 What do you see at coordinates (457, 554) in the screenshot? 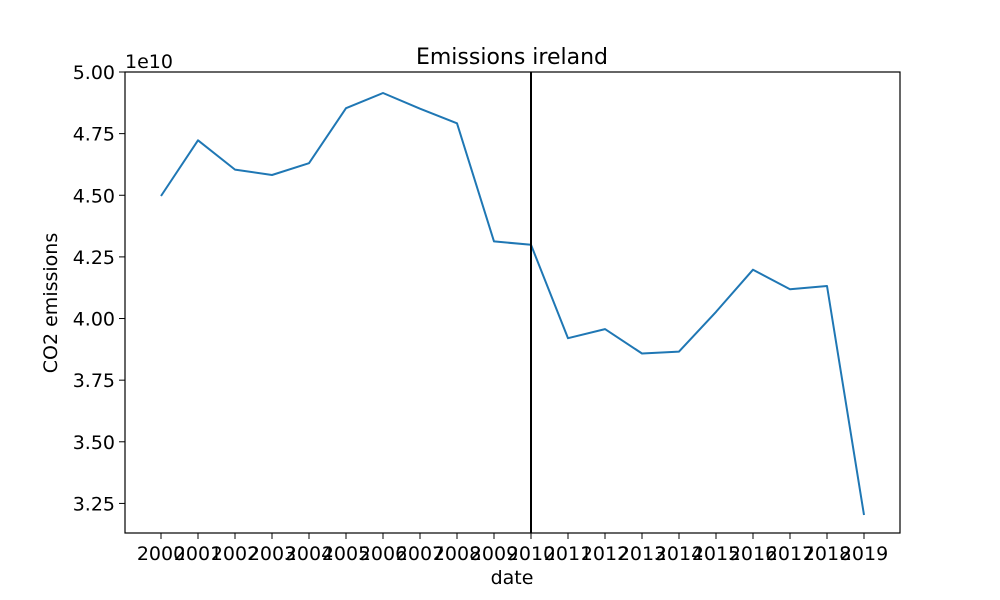
I see `x-tick-label: 2008` at bounding box center [457, 554].